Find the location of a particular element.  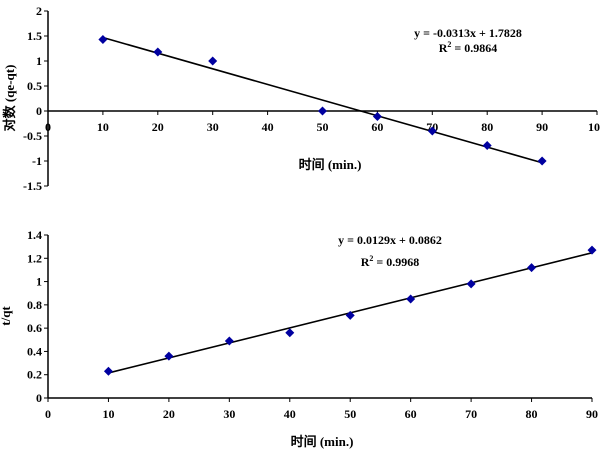

y-tick-label: 2 is located at coordinates (39, 11).